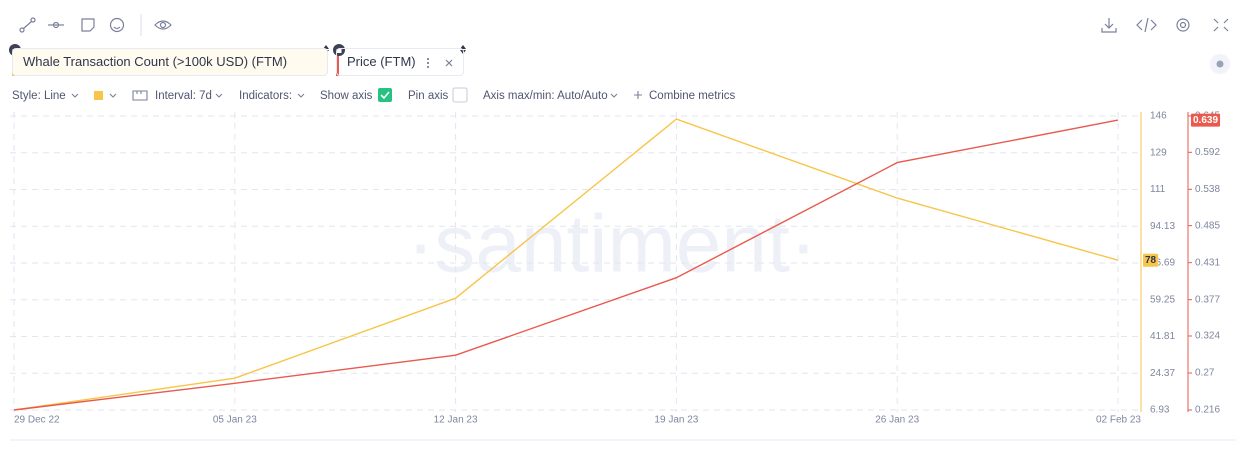  I want to click on chip-color-bar, so click(337, 62).